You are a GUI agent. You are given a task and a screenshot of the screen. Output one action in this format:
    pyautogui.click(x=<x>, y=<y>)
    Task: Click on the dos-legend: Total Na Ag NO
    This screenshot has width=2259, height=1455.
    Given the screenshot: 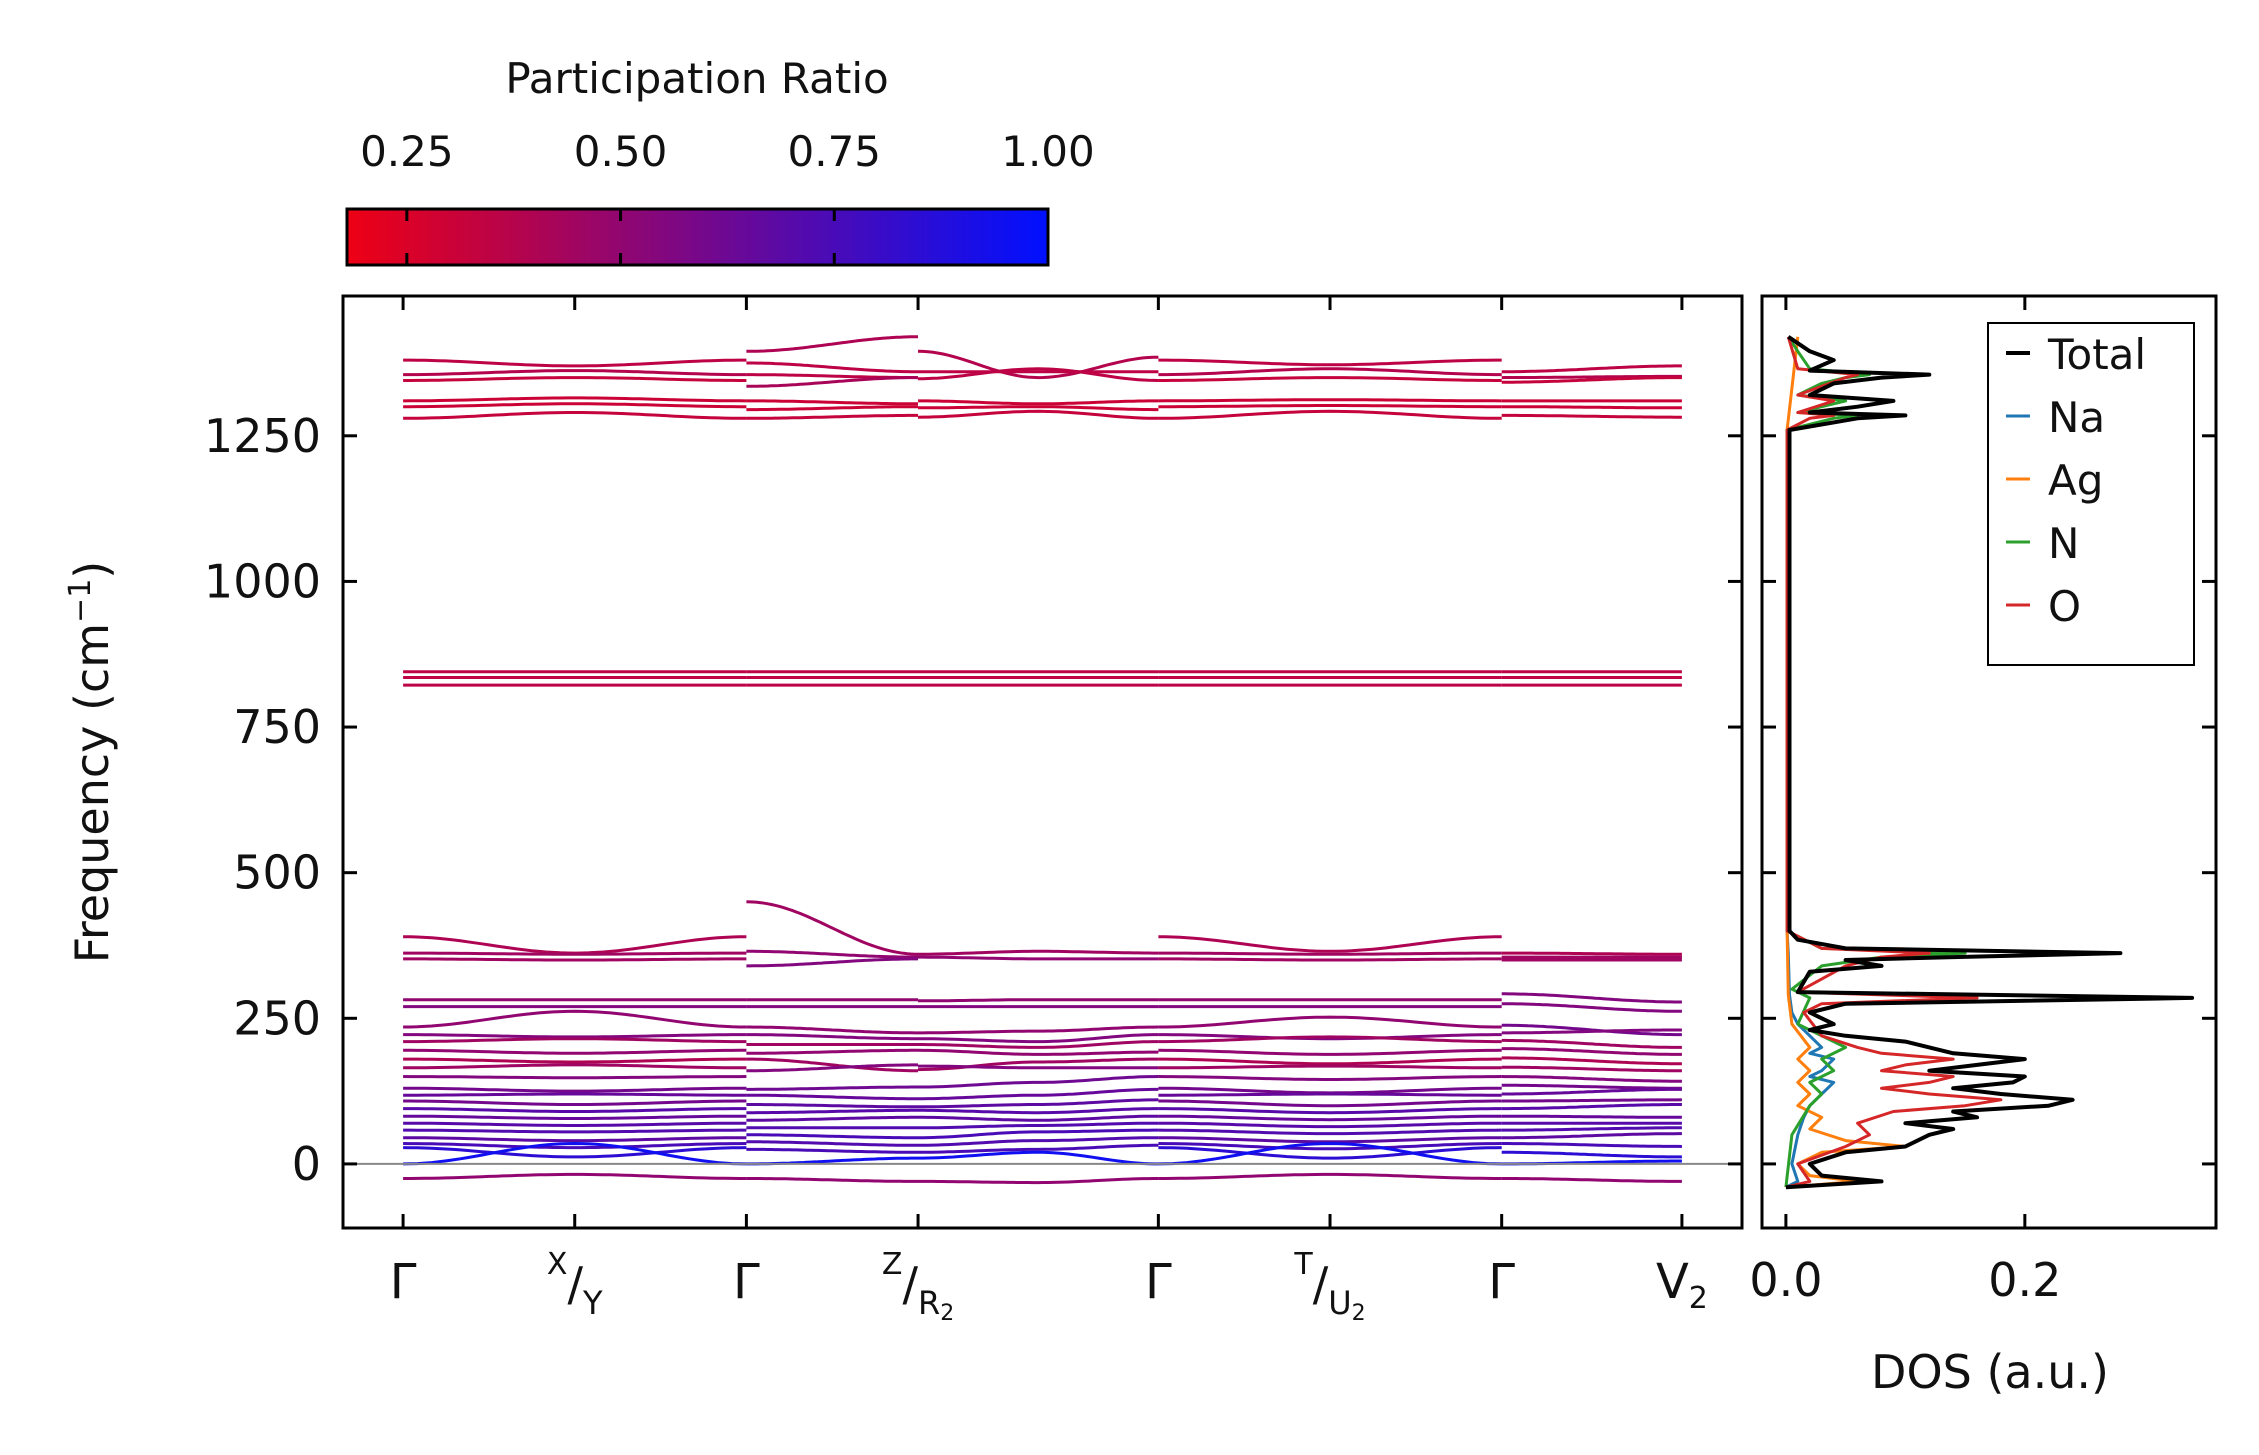 What is the action you would take?
    pyautogui.click(x=2091, y=494)
    